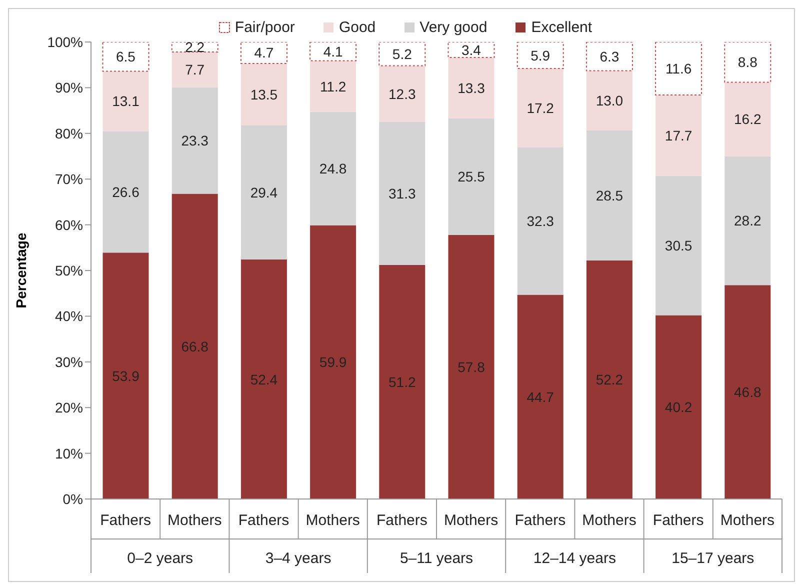  I want to click on data-label: 28.2, so click(748, 220).